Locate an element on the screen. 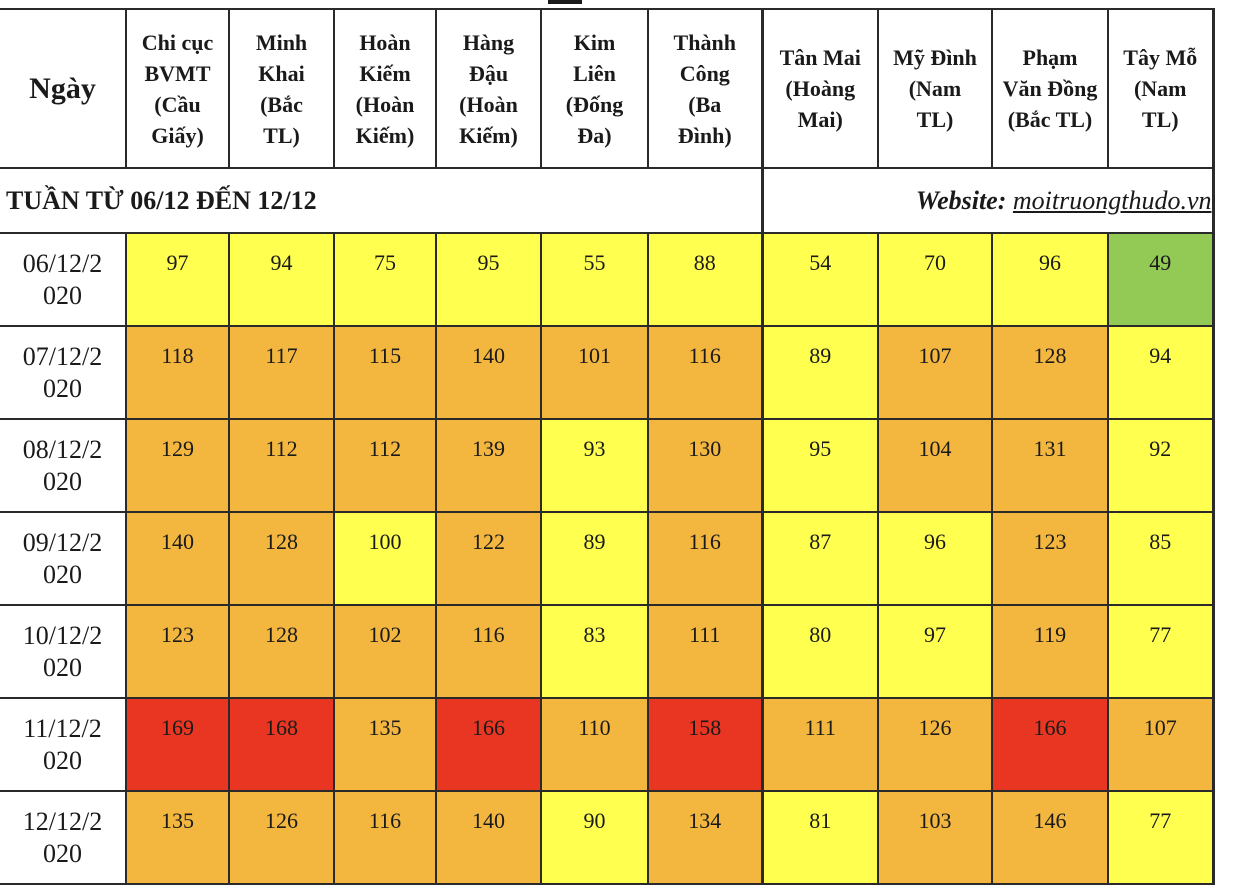 Image resolution: width=1242 pixels, height=891 pixels. table-row: 07/12/2 020 118 117 115 140 101 116 89 107 128 94 is located at coordinates (607, 372).